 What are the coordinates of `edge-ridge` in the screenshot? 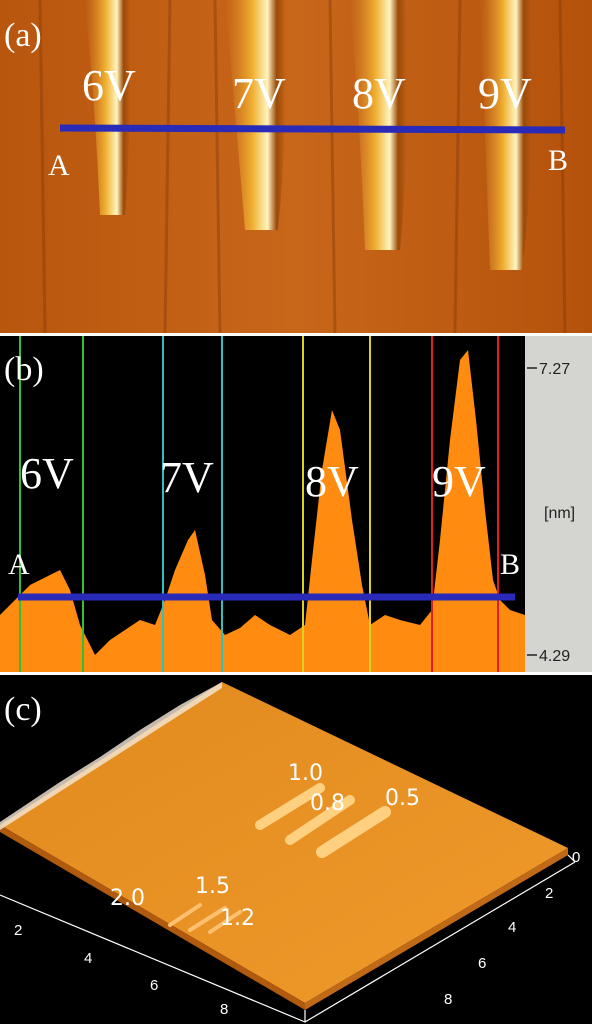 It's located at (111, 756).